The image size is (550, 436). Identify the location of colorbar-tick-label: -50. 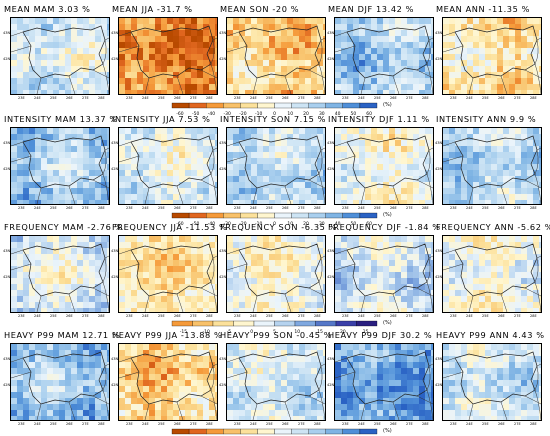
(195, 224).